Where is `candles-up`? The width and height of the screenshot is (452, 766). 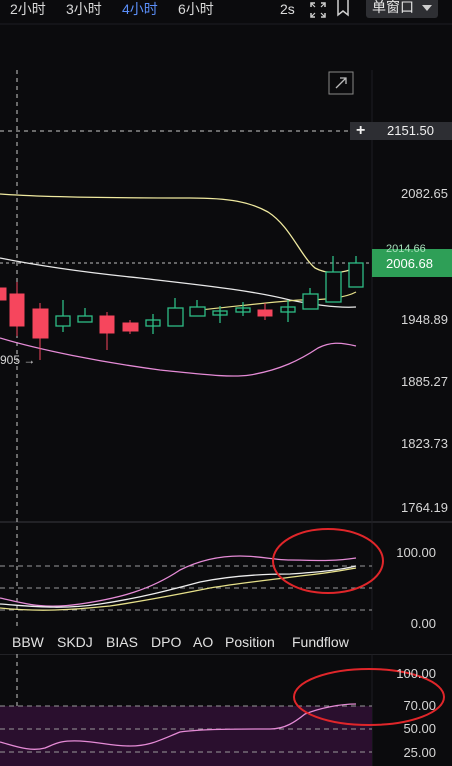
candles-up is located at coordinates (209, 295).